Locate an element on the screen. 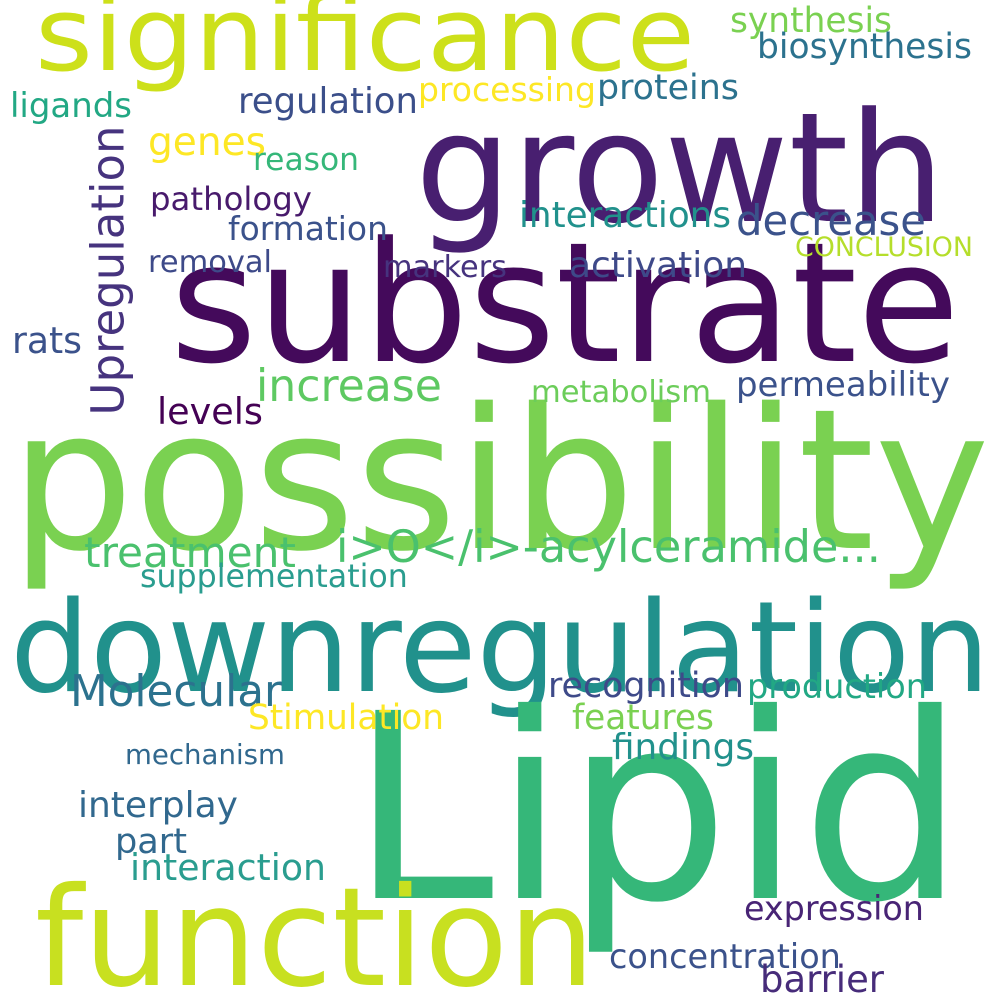  word-8: Upregulation is located at coordinates (108, 270).